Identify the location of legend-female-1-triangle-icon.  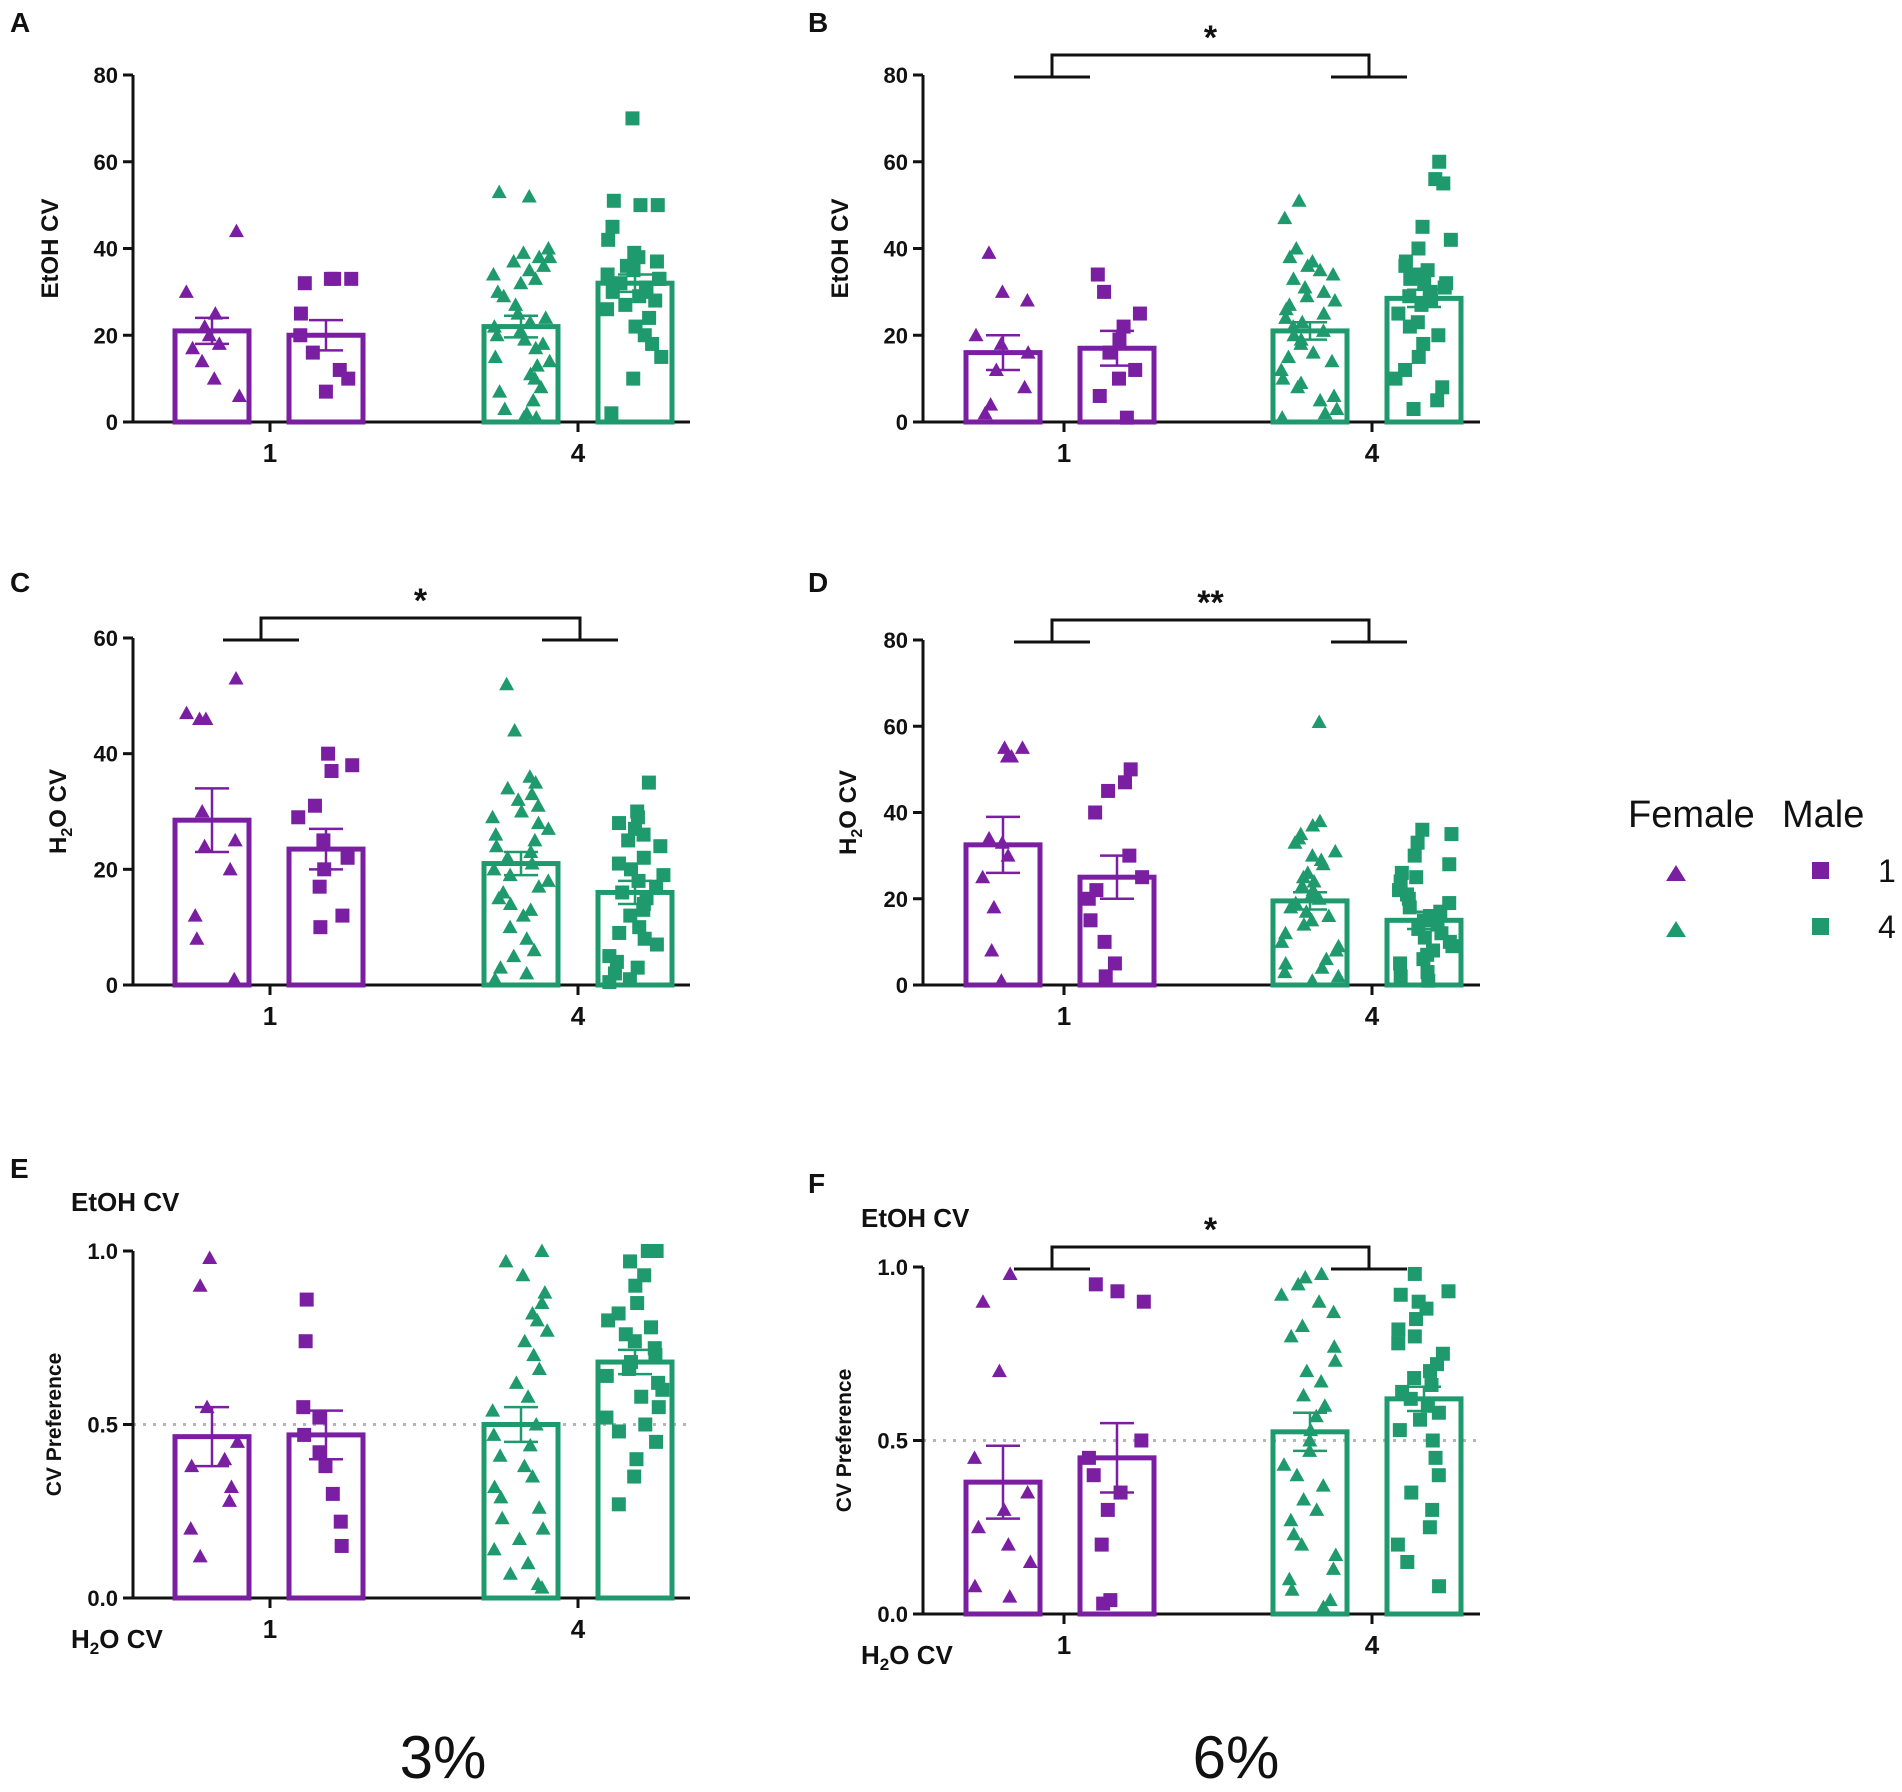
(1676, 873).